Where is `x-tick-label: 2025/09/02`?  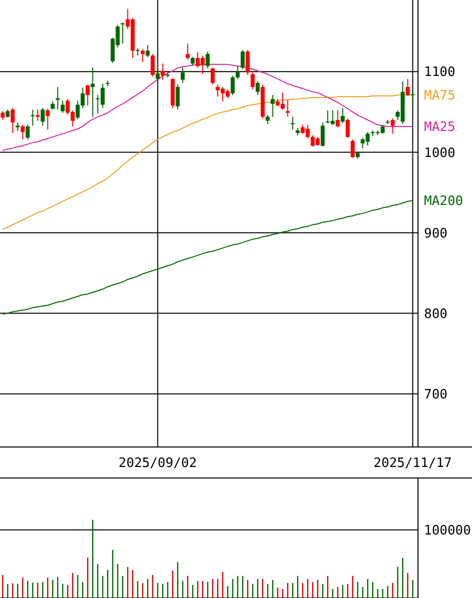
x-tick-label: 2025/09/02 is located at coordinates (157, 463).